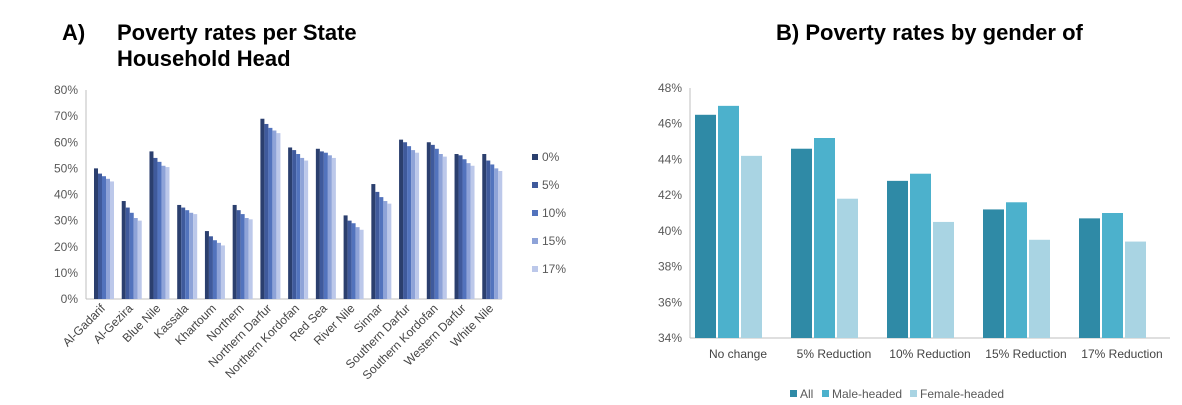 This screenshot has height=405, width=1182. I want to click on legend-label: Male-headed, so click(867, 394).